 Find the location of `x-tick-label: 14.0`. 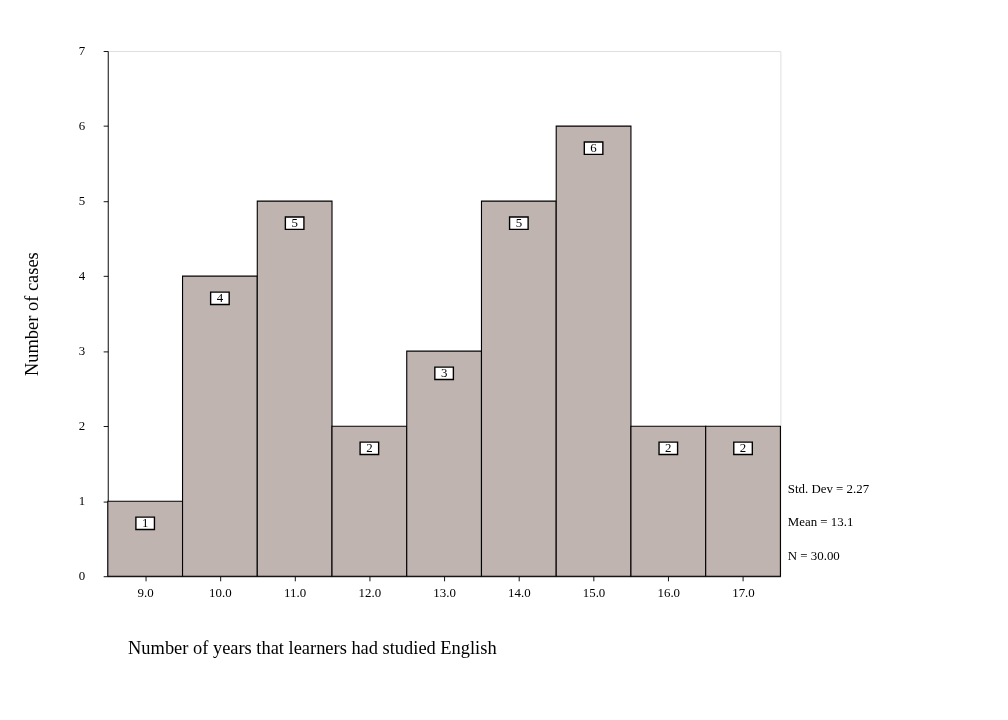

x-tick-label: 14.0 is located at coordinates (519, 592).